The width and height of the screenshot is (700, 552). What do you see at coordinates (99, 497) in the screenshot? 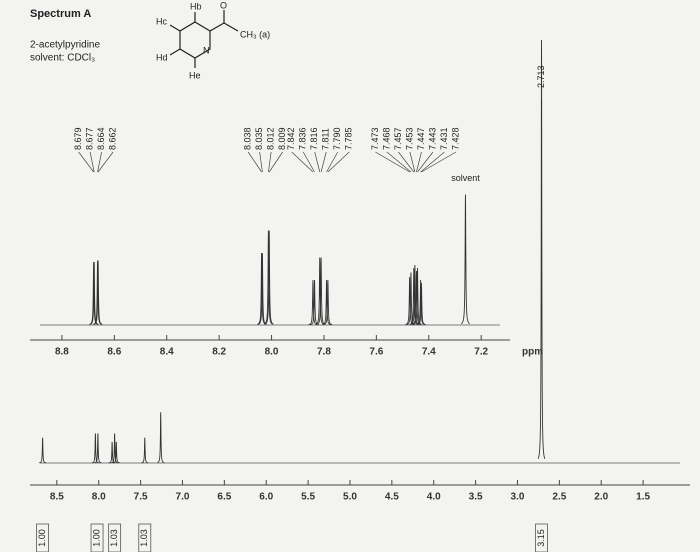
I see `x-tick-label: 8.0` at bounding box center [99, 497].